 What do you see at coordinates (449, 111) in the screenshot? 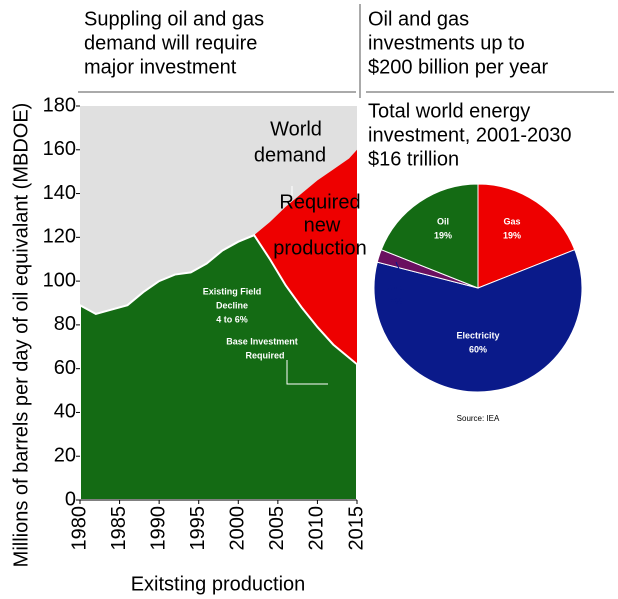
I see `chart-subtitle: Total world energy` at bounding box center [449, 111].